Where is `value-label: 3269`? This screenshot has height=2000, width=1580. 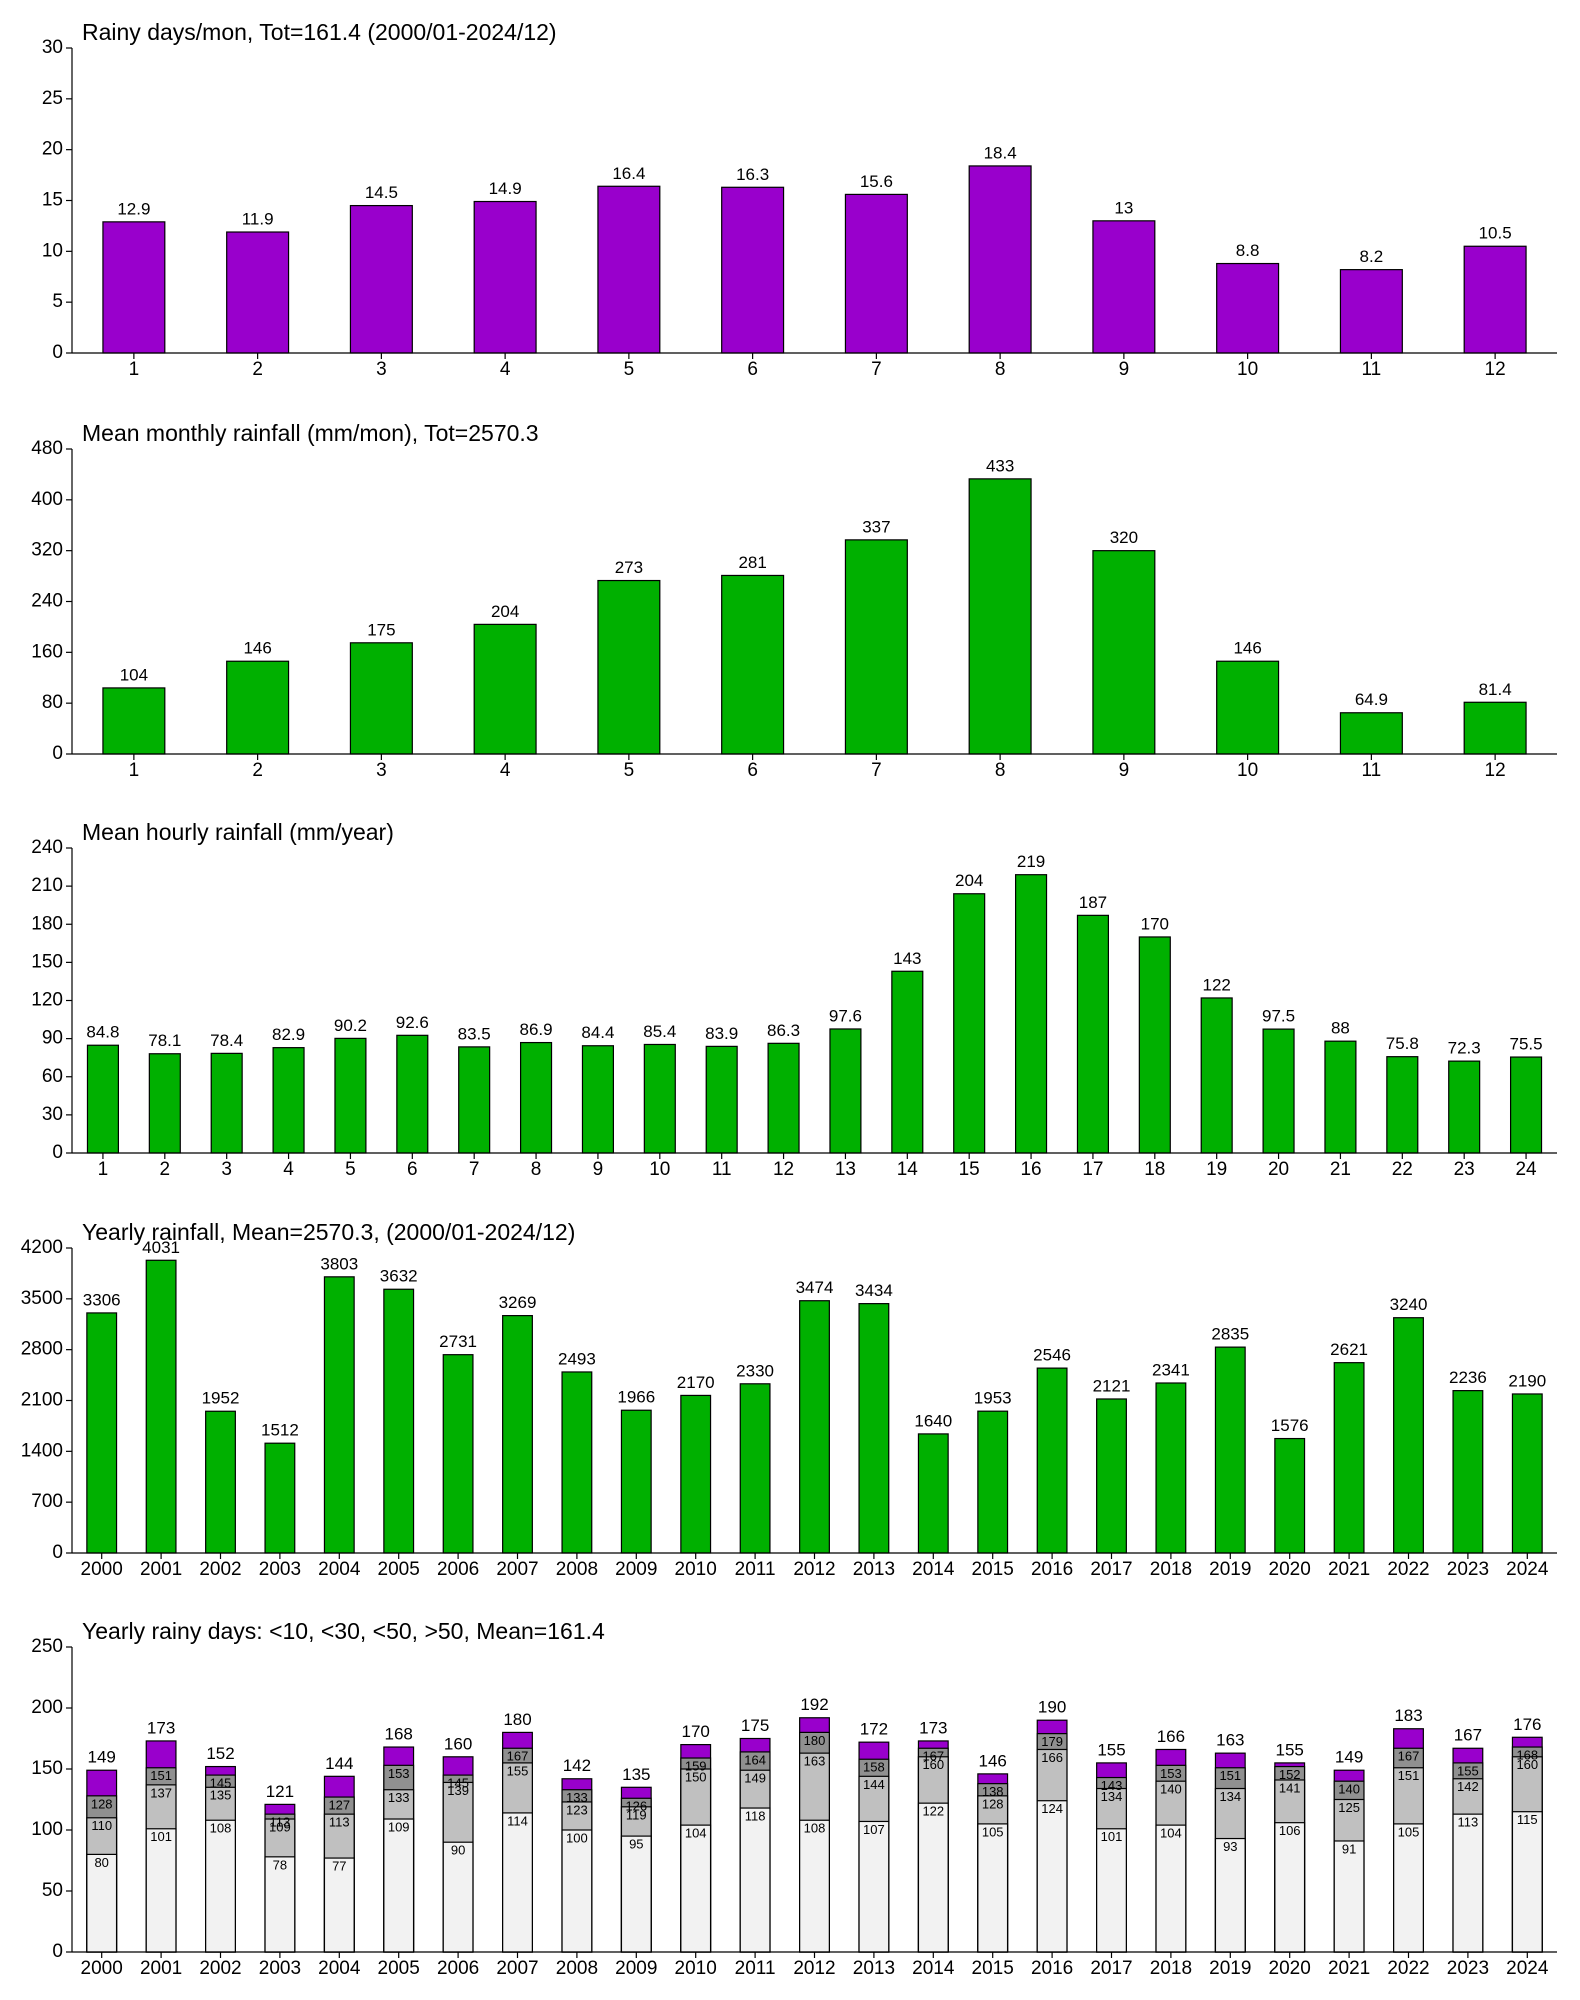 value-label: 3269 is located at coordinates (518, 1302).